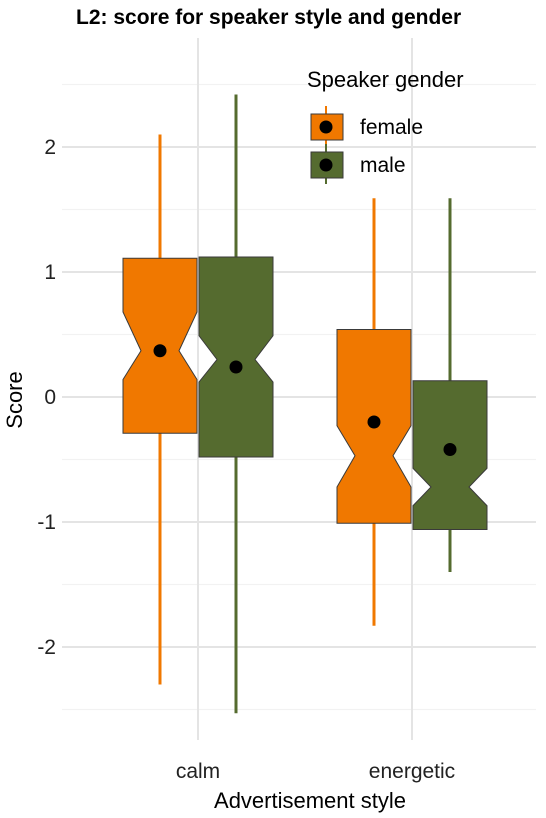 The height and width of the screenshot is (818, 546). I want to click on x-tick-label: calm, so click(198, 771).